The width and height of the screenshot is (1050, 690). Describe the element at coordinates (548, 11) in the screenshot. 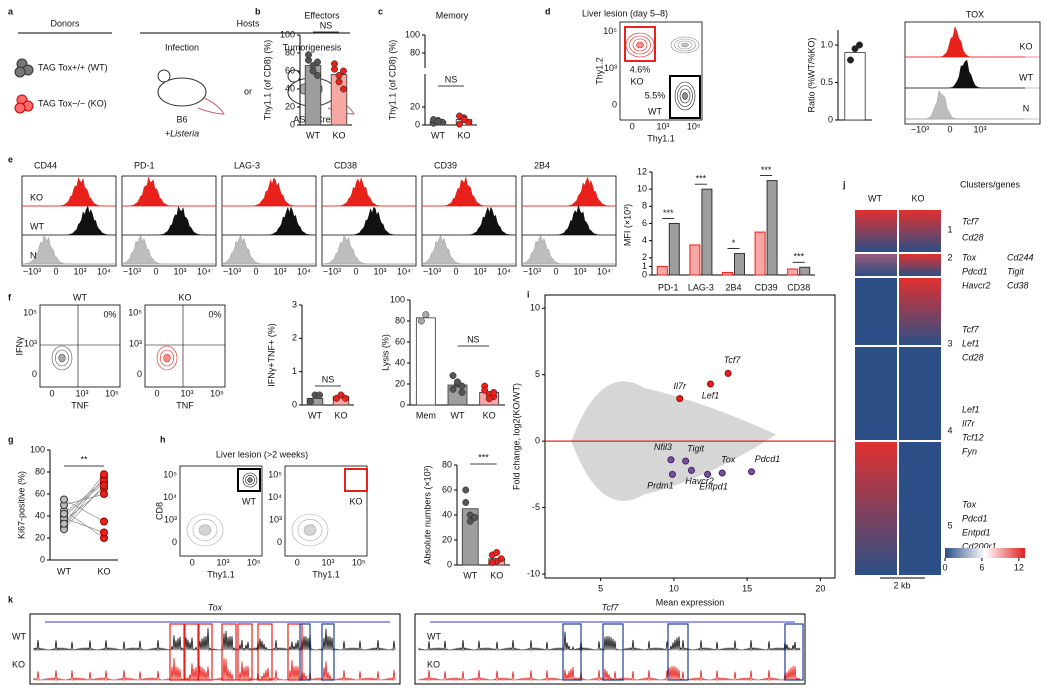

I see `panel-letter: d` at that location.